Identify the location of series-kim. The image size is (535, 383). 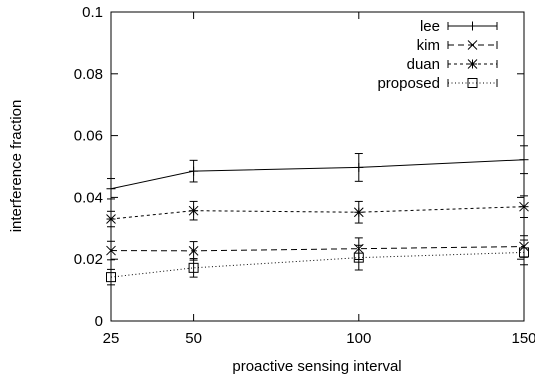
(317, 248).